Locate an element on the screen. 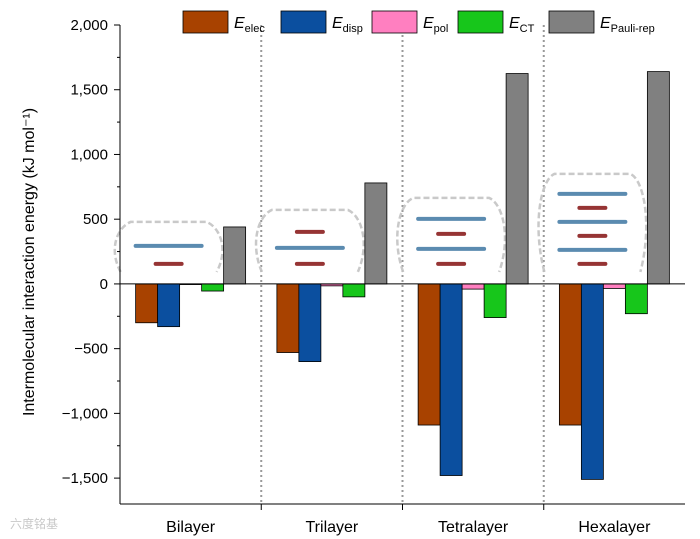 This screenshot has height=539, width=700. molecular-structure-illustrations is located at coordinates (380, 222).